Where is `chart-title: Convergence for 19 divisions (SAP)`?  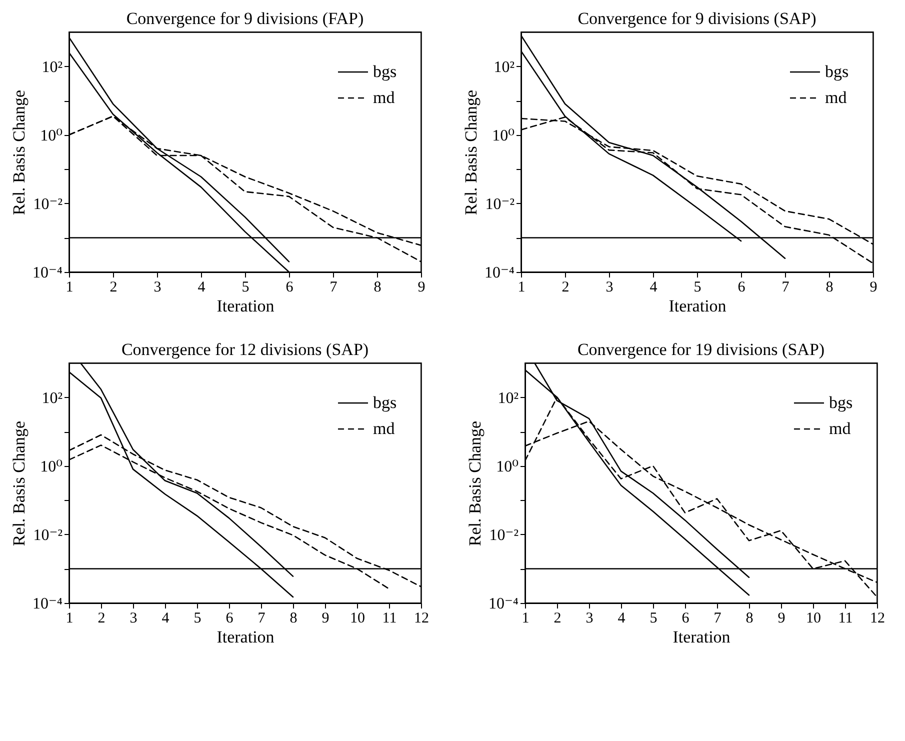 chart-title: Convergence for 19 divisions (SAP) is located at coordinates (701, 349).